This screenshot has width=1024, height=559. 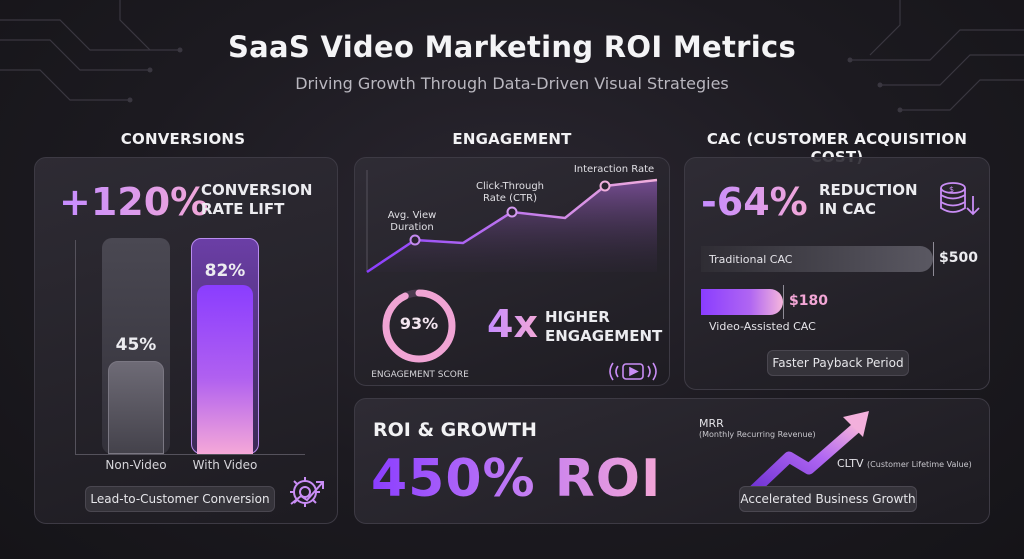 What do you see at coordinates (455, 430) in the screenshot?
I see `roi-heading: ROI & GROWTH` at bounding box center [455, 430].